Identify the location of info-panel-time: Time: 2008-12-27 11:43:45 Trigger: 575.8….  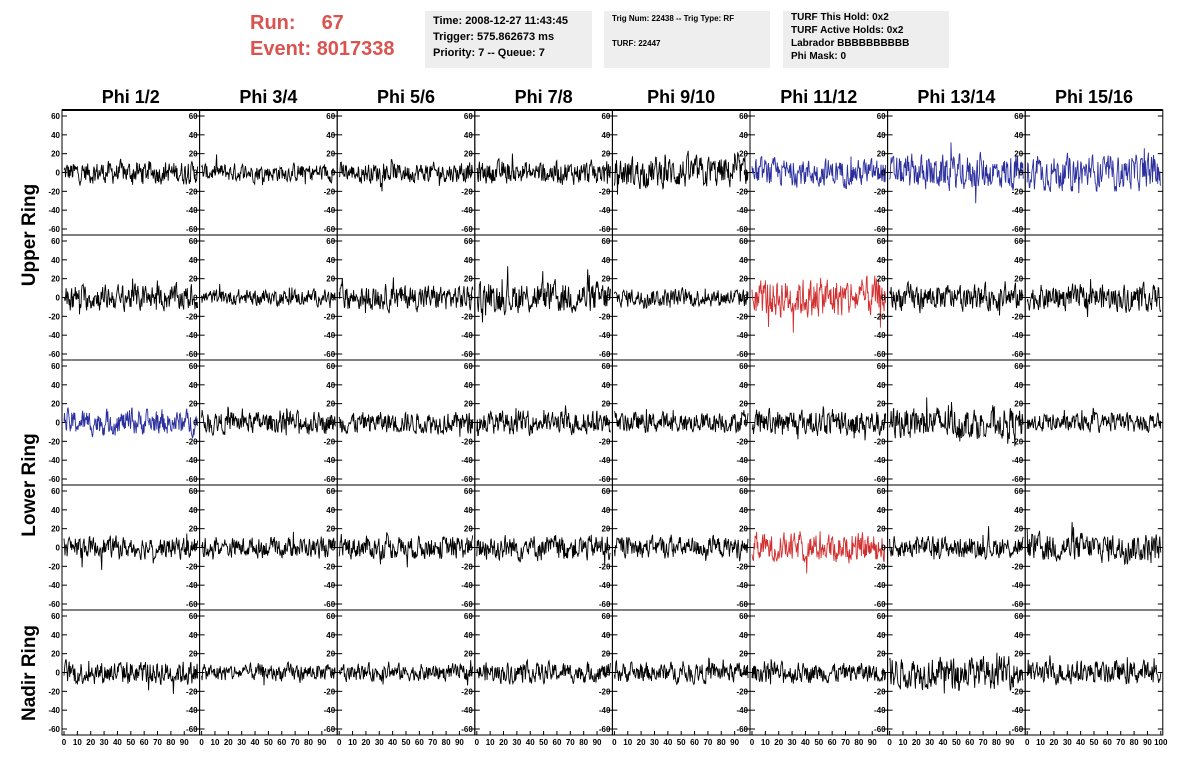
(508, 39).